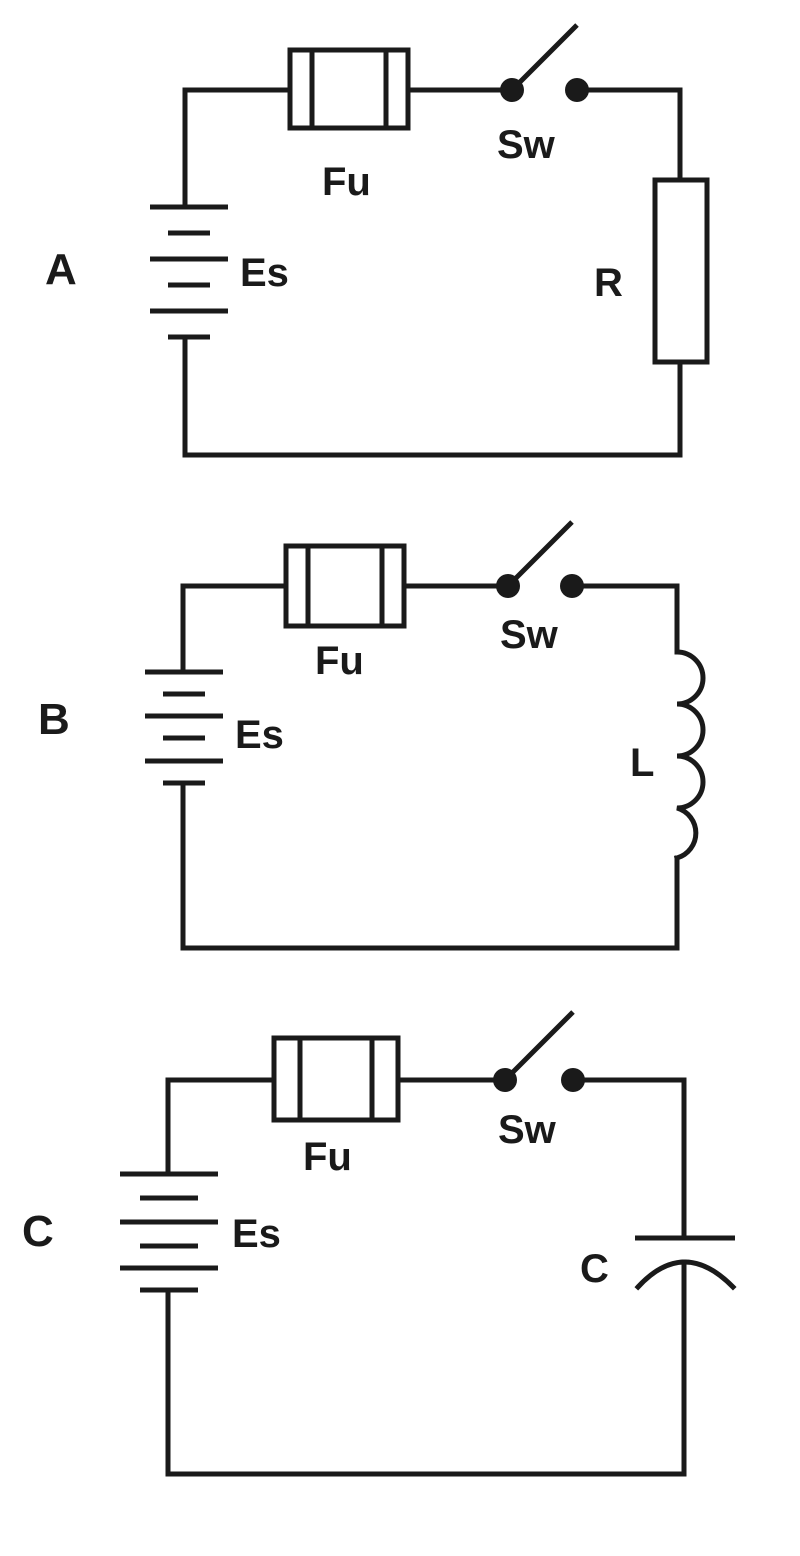 This screenshot has height=1556, width=800. What do you see at coordinates (642, 763) in the screenshot?
I see `load-label: L` at bounding box center [642, 763].